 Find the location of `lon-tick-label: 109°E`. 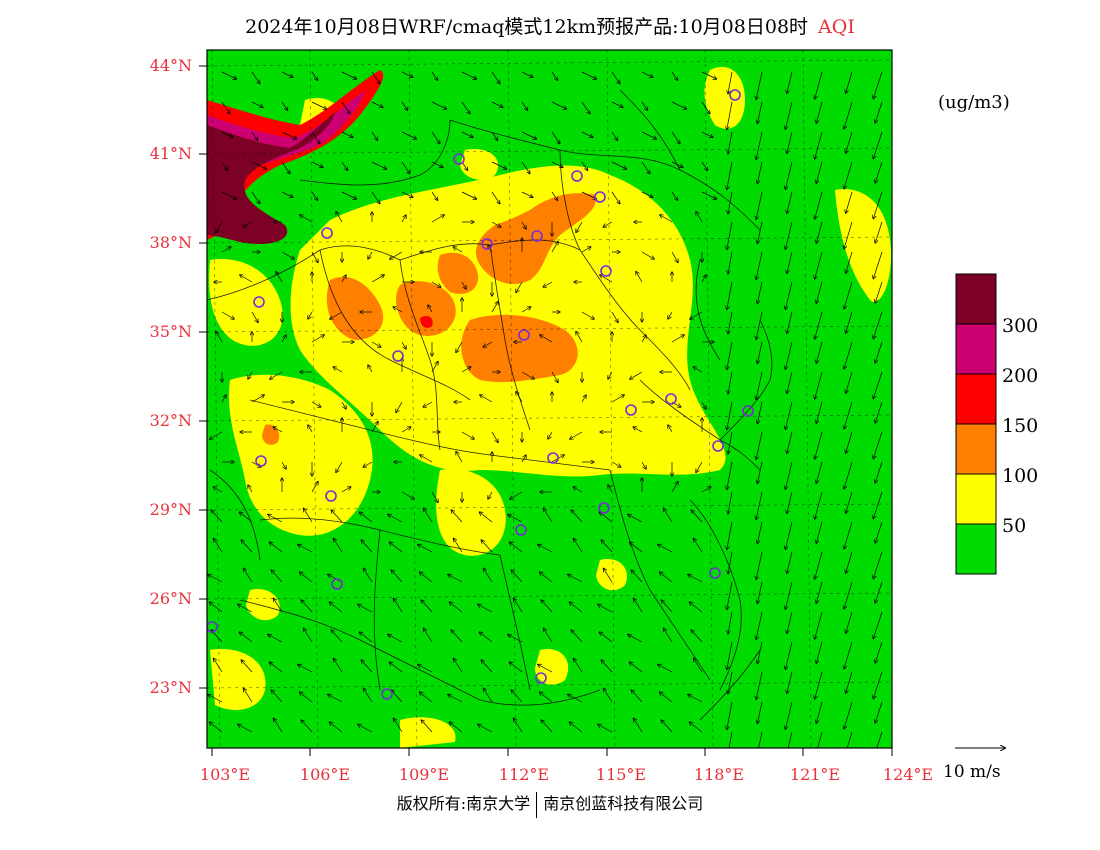

lon-tick-label: 109°E is located at coordinates (424, 774).